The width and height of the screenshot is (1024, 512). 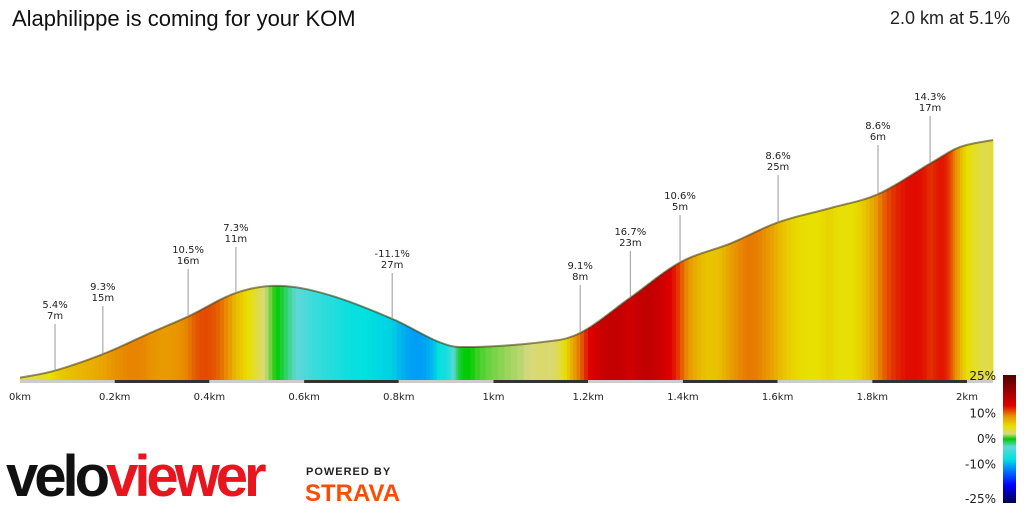 What do you see at coordinates (872, 397) in the screenshot?
I see `x-tick-label: 1.8km` at bounding box center [872, 397].